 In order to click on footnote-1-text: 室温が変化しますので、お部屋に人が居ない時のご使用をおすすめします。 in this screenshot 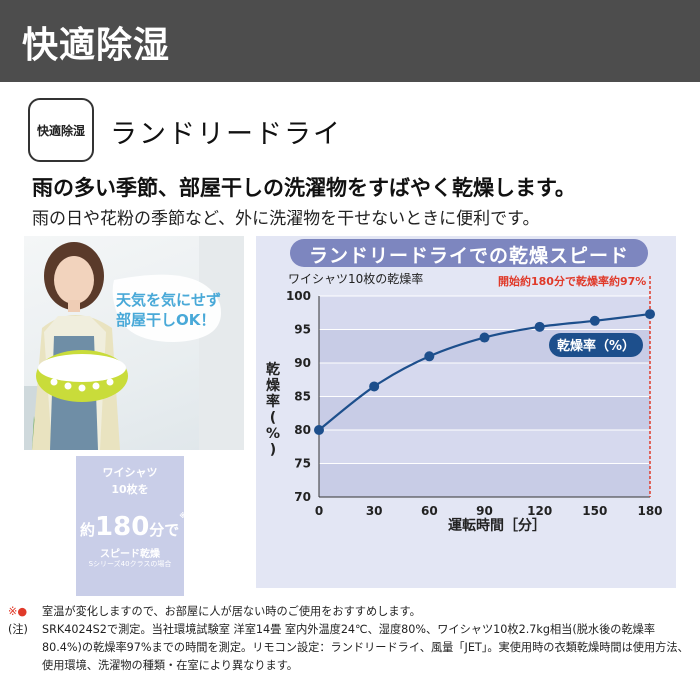, I will do `click(231, 611)`.